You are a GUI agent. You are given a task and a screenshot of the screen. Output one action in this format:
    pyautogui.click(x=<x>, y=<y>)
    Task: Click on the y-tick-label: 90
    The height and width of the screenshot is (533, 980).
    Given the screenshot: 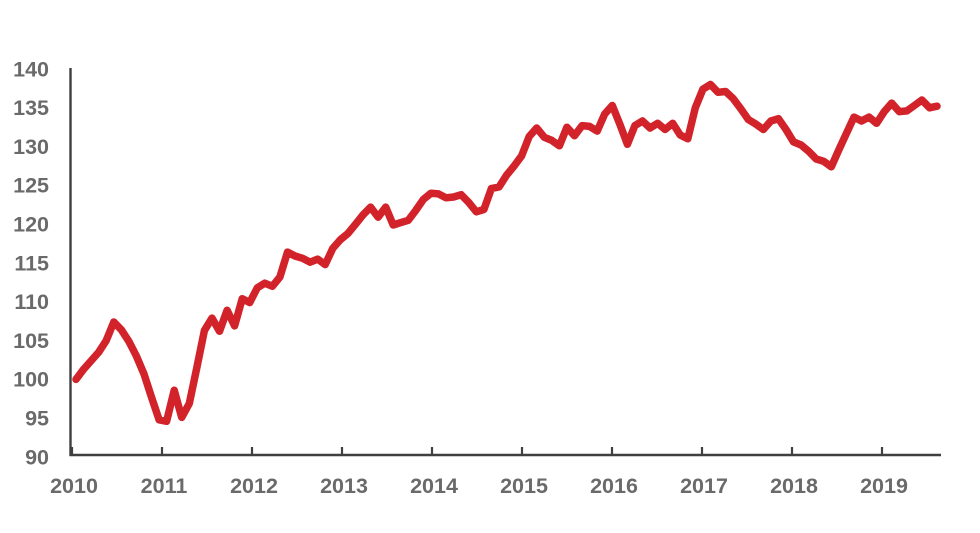 What is the action you would take?
    pyautogui.click(x=37, y=457)
    